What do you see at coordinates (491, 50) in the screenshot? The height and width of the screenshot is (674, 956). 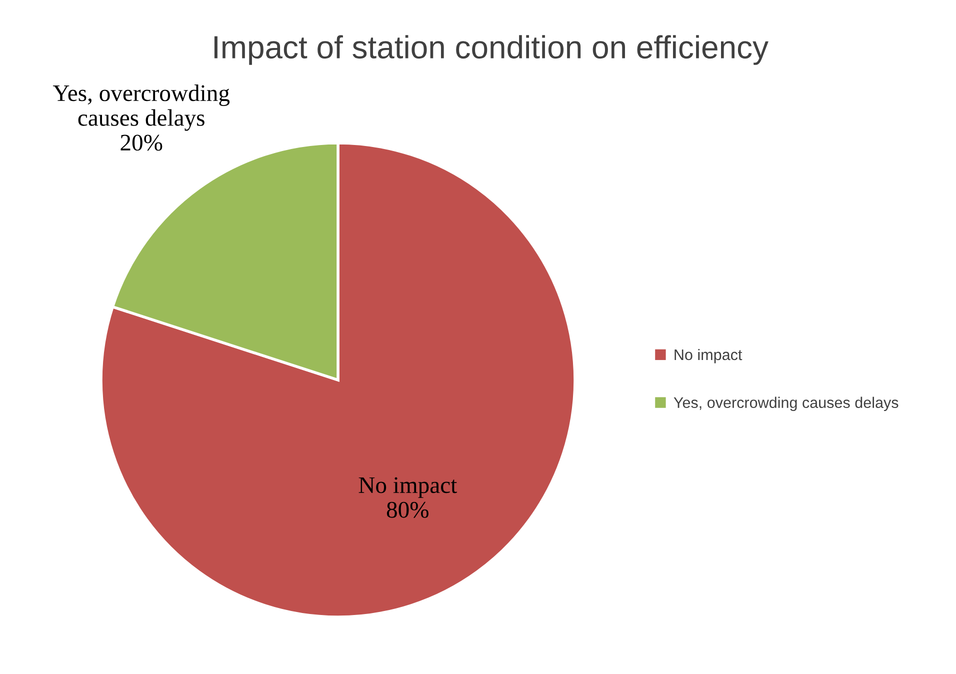 I see `chart-title: Impact of station condition on efficiency` at bounding box center [491, 50].